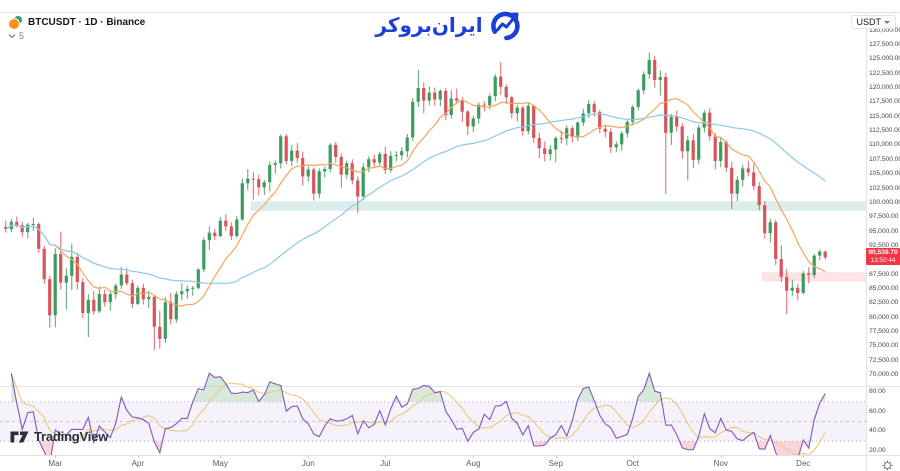  What do you see at coordinates (720, 463) in the screenshot?
I see `time-axis-month-label: Nov` at bounding box center [720, 463].